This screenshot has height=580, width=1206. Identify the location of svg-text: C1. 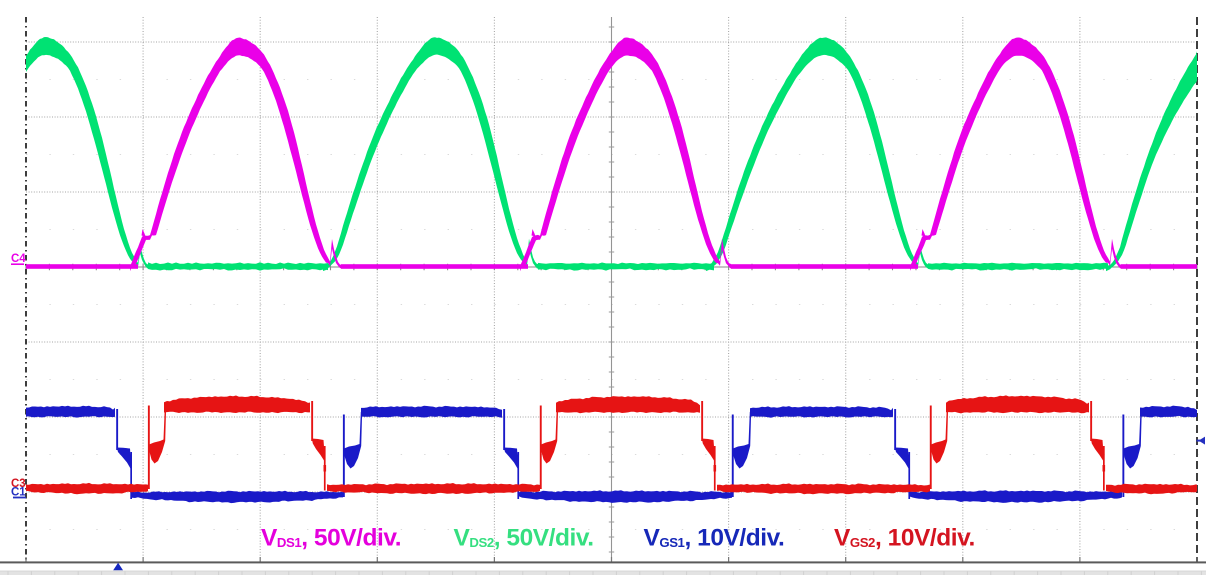
(18, 493).